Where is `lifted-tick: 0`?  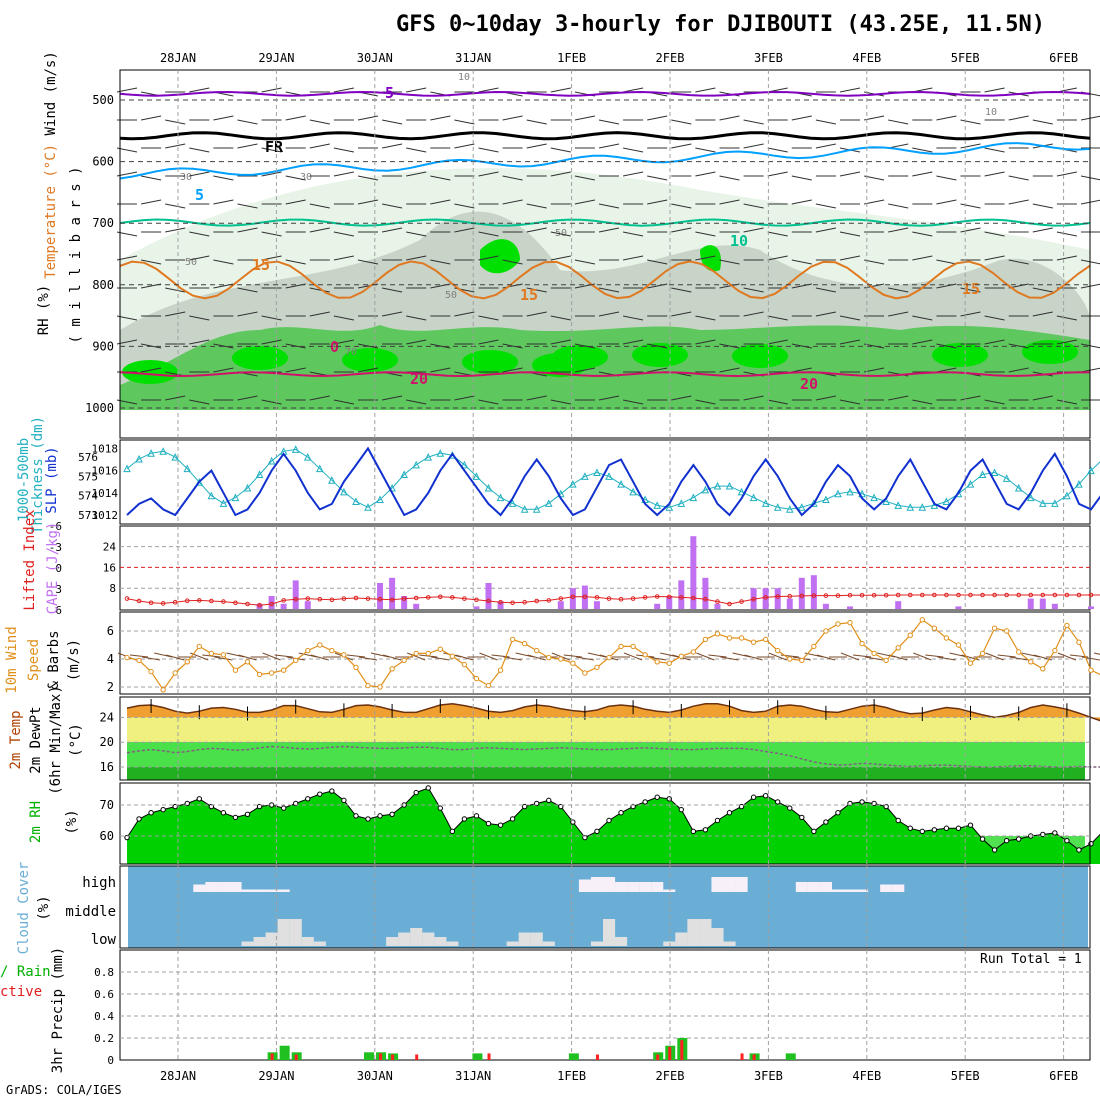
lifted-tick: 0 is located at coordinates (58, 568).